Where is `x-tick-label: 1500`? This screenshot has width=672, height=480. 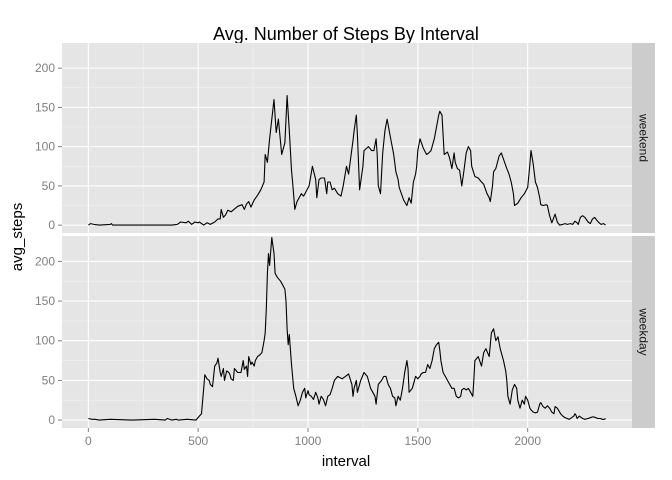
x-tick-label: 1500 is located at coordinates (417, 441).